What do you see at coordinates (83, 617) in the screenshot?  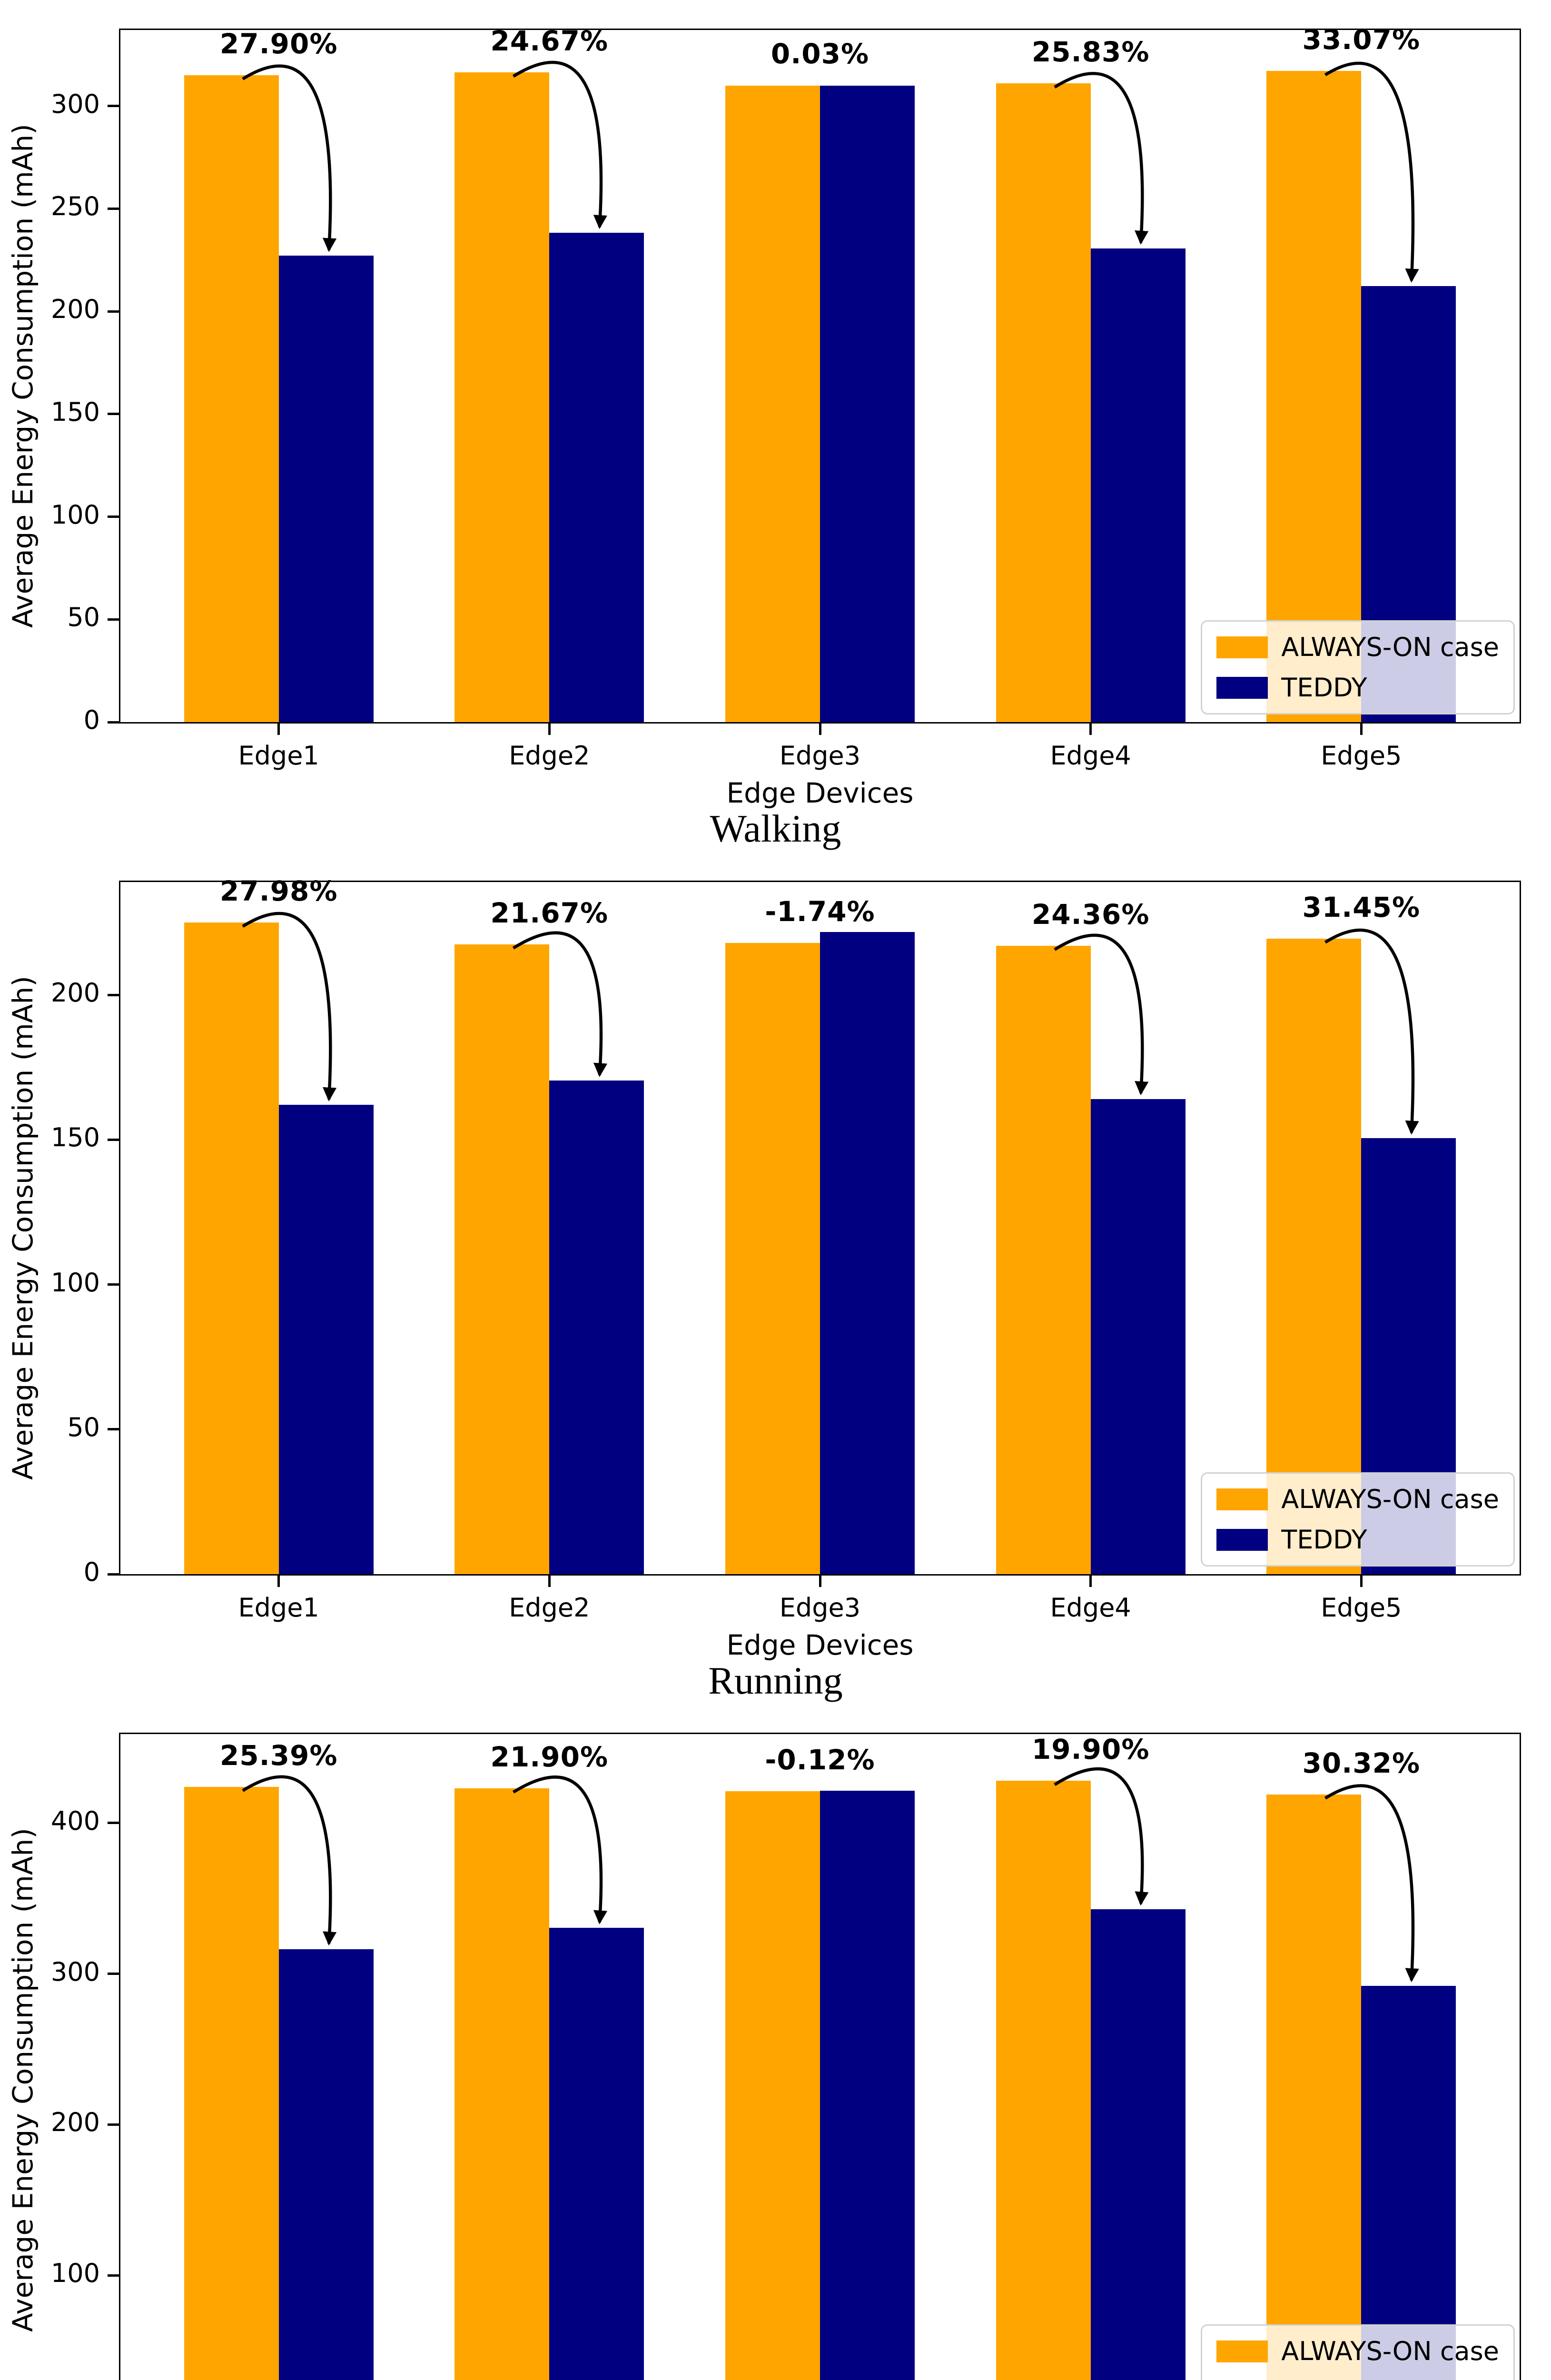 I see `y-tick-label: 50` at bounding box center [83, 617].